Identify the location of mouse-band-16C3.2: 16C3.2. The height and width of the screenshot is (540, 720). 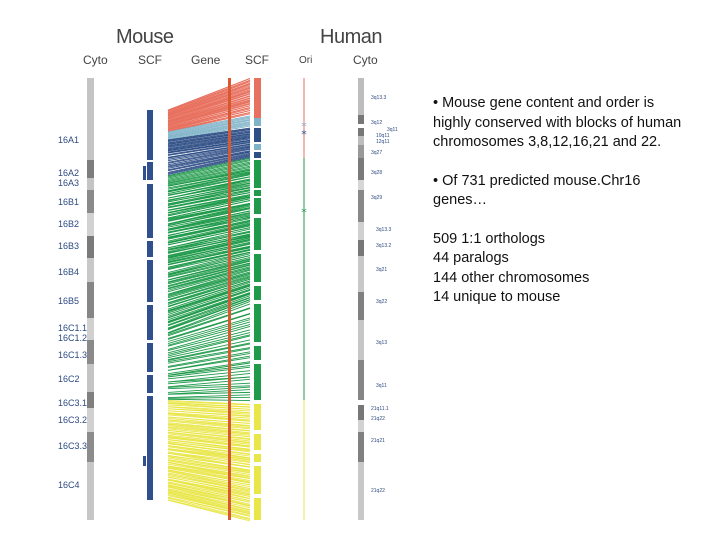
(73, 420).